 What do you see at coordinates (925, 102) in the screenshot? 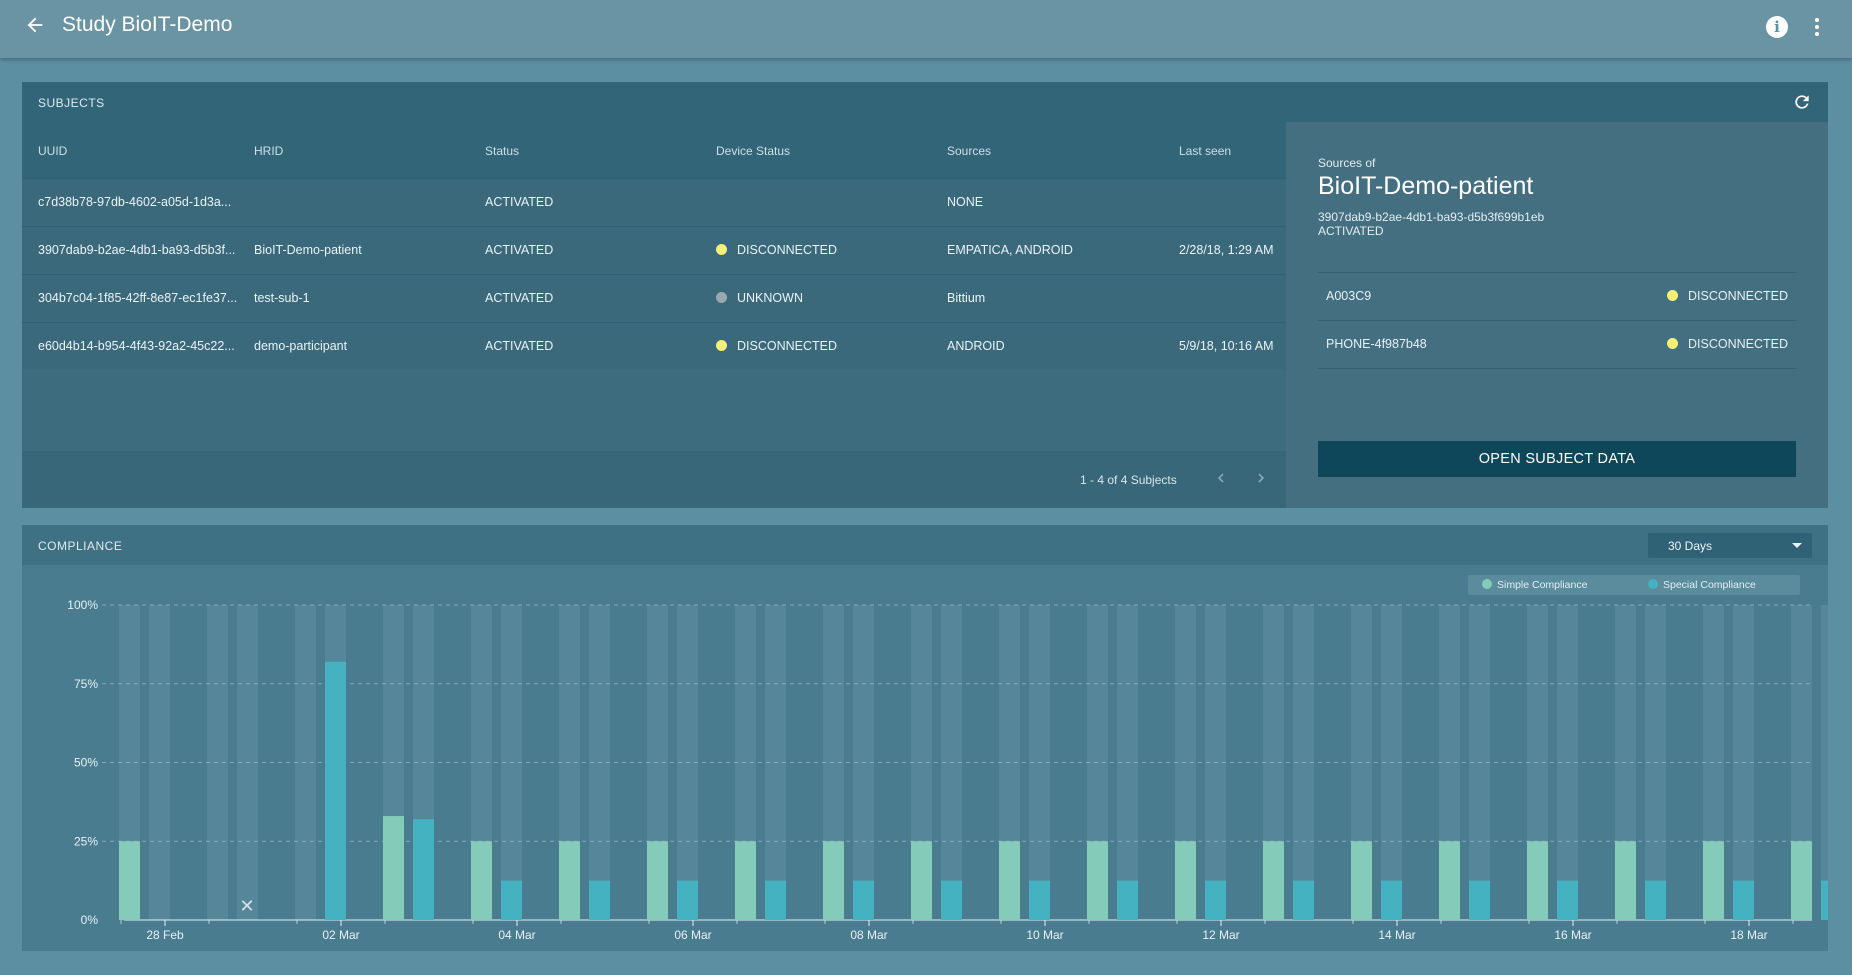
I see `subjects-card-header: SUBJECTS` at bounding box center [925, 102].